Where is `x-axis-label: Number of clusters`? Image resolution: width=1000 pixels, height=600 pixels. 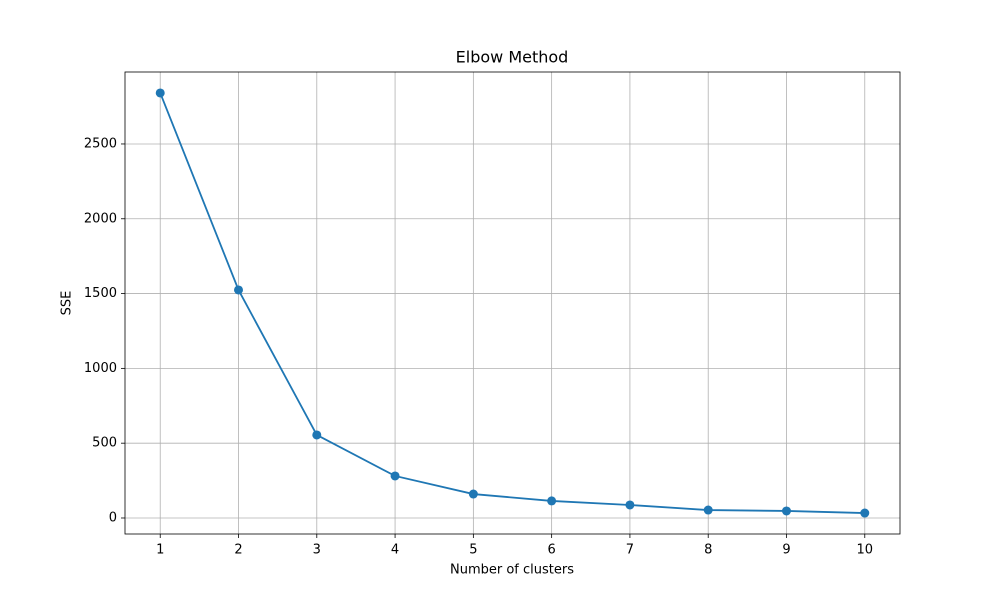
x-axis-label: Number of clusters is located at coordinates (512, 570).